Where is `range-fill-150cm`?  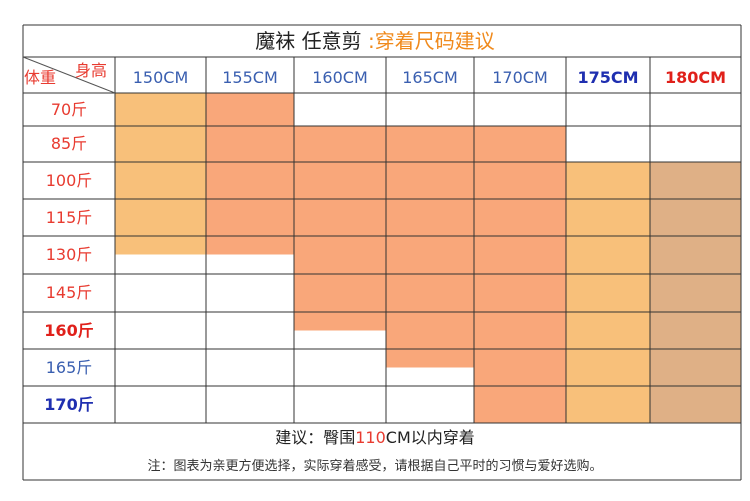 range-fill-150cm is located at coordinates (160, 174).